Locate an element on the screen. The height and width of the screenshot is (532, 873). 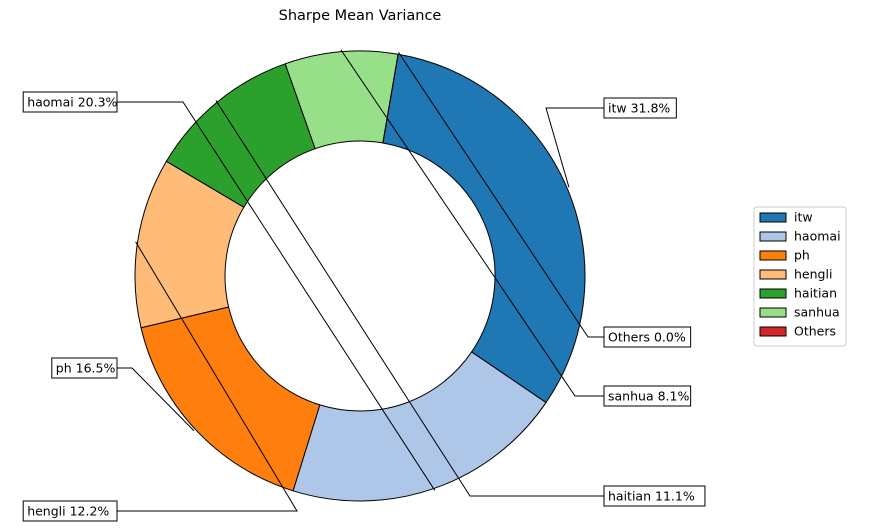
label-box-haitian is located at coordinates (654, 496).